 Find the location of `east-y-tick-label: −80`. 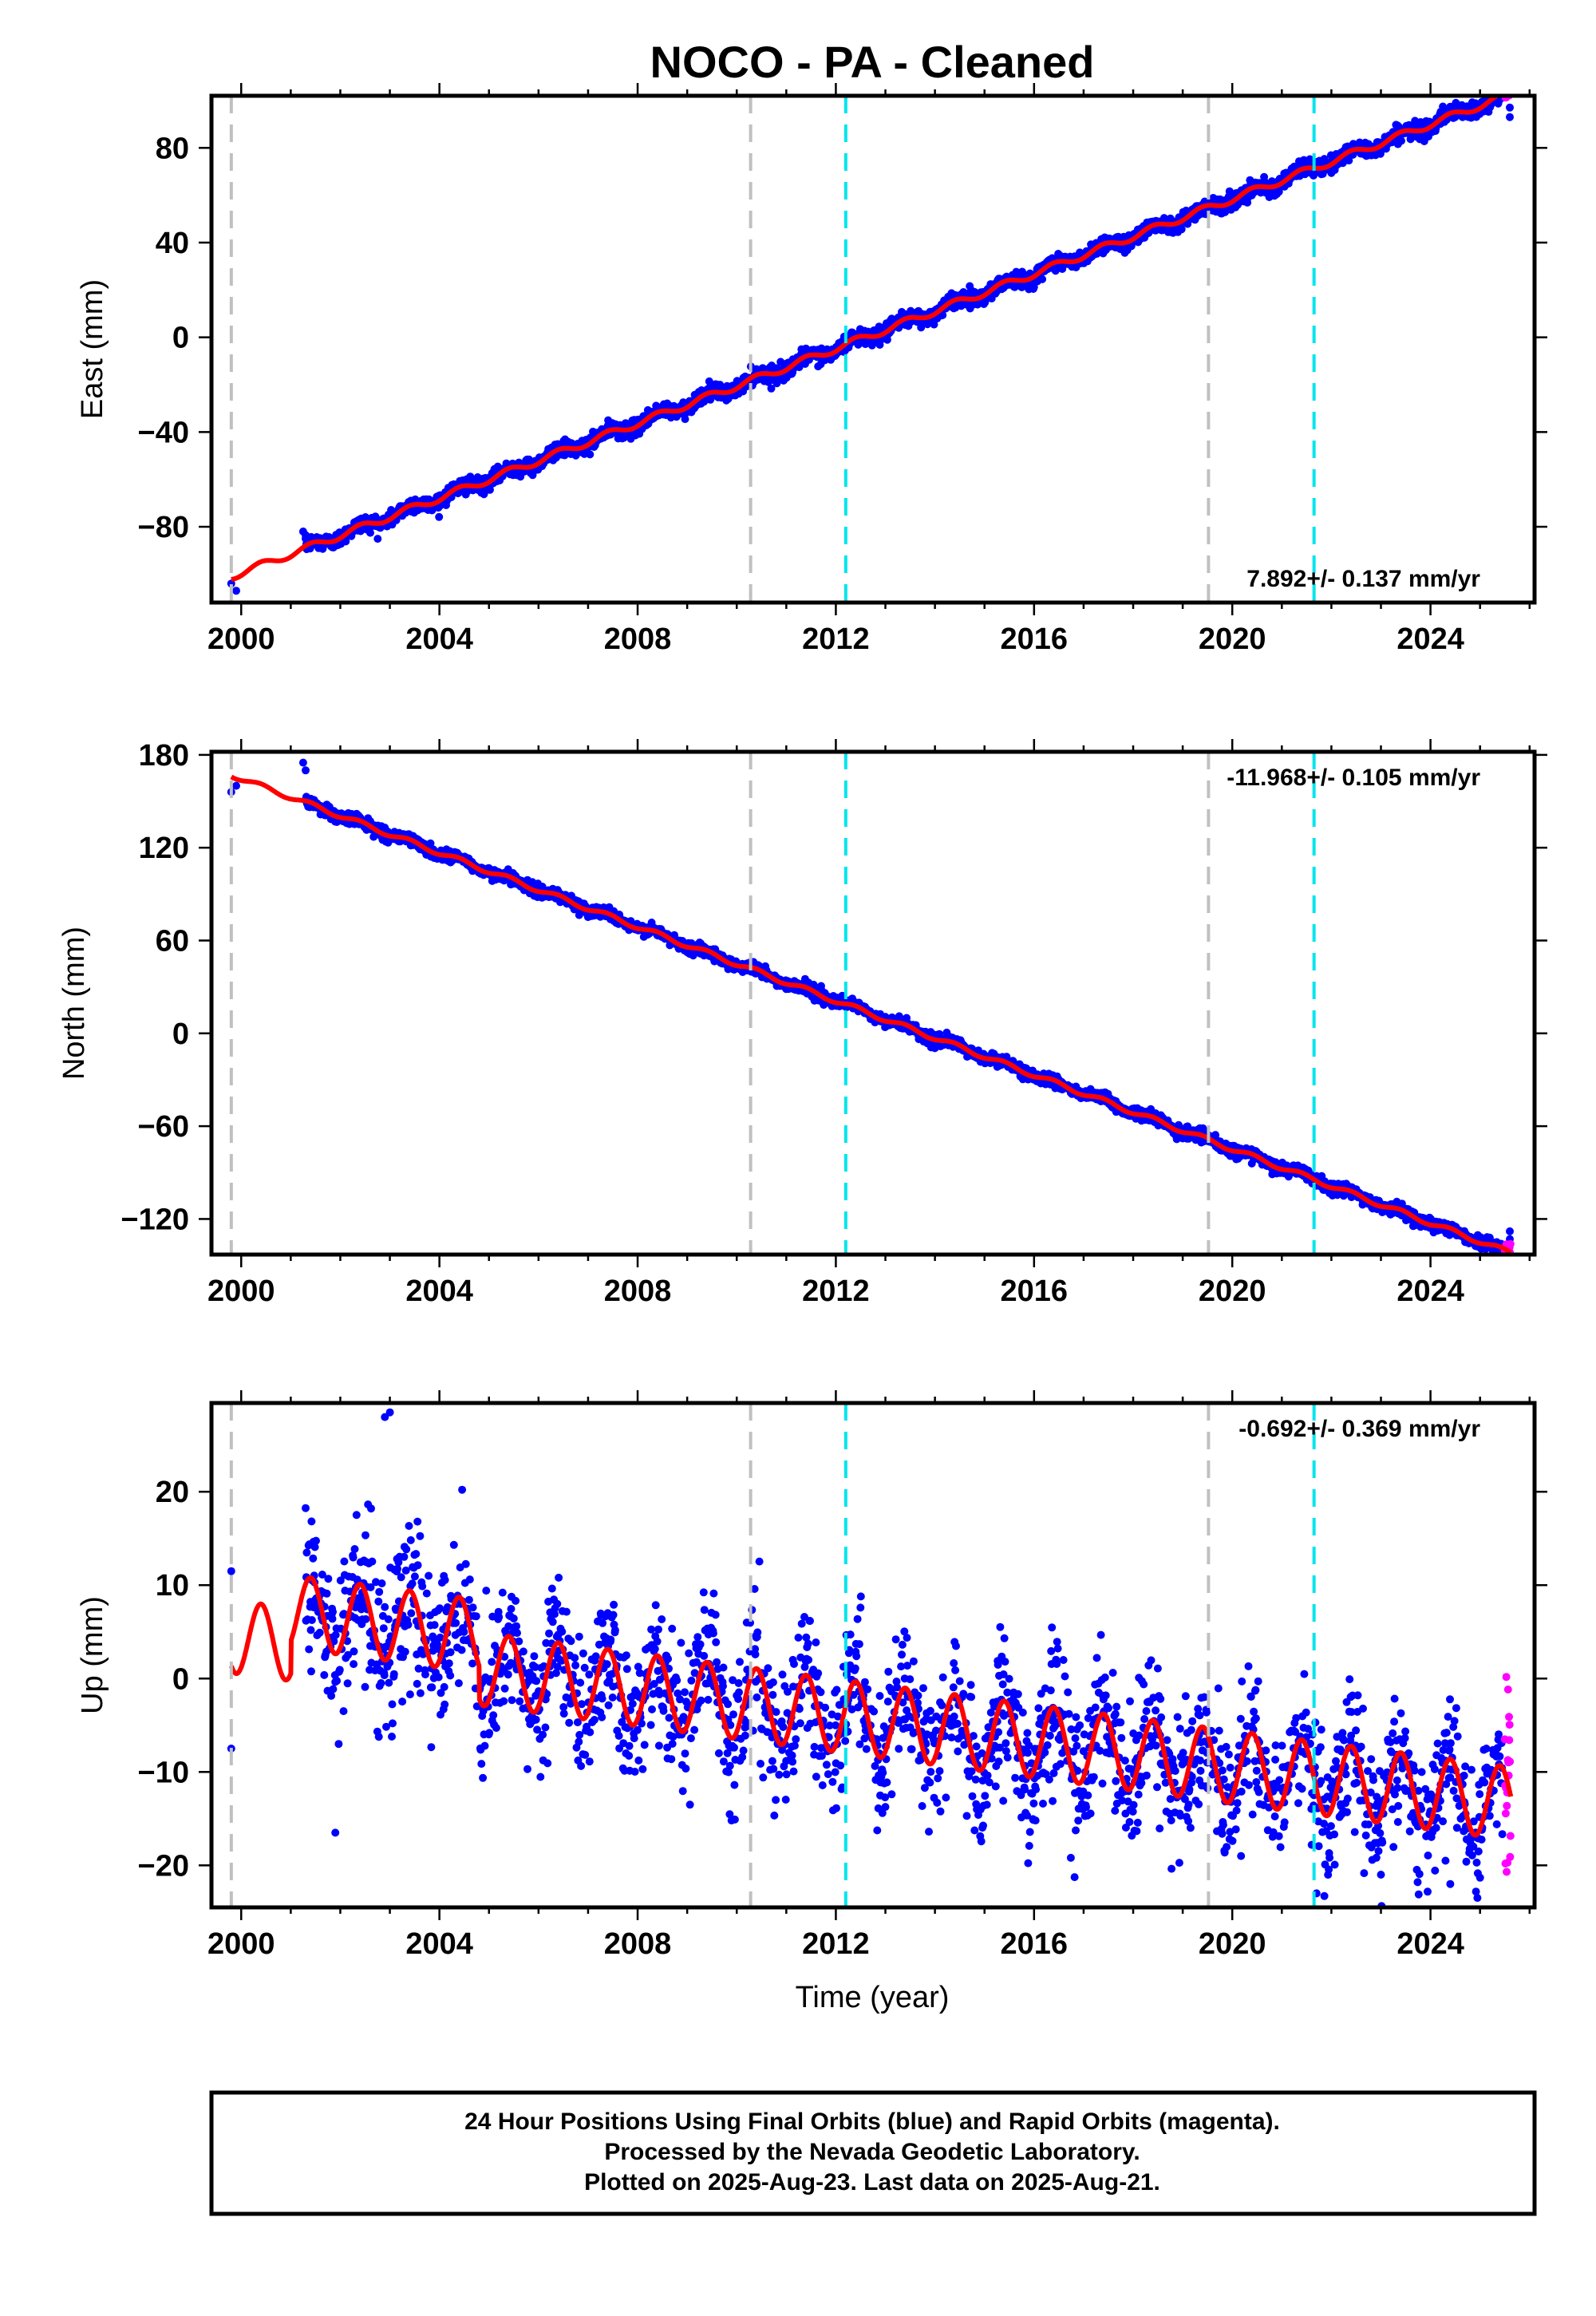

east-y-tick-label: −80 is located at coordinates (163, 527).